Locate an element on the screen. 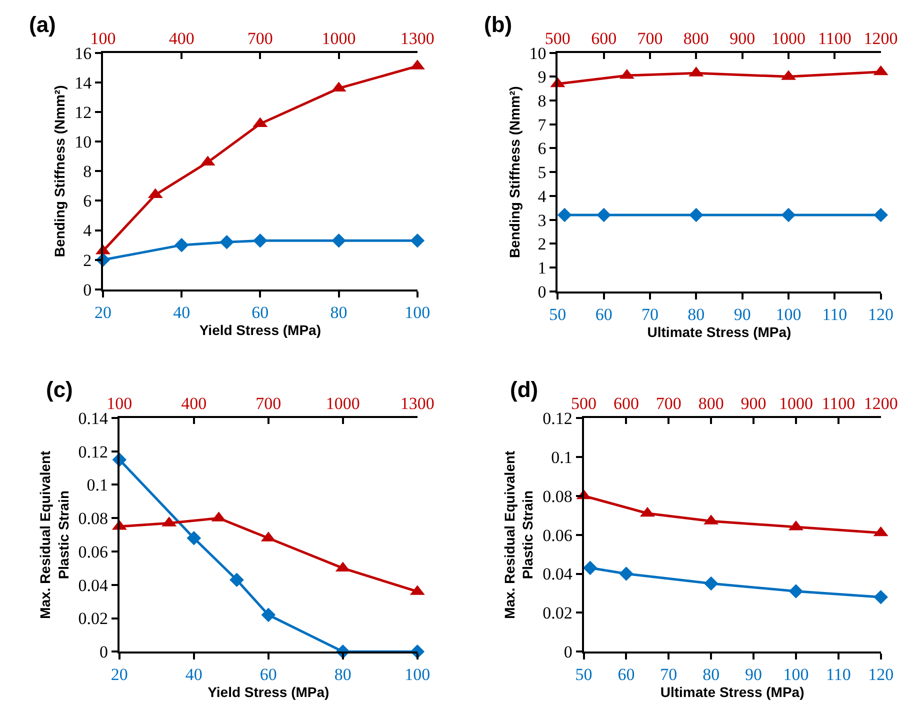  chart-title: (a) is located at coordinates (42, 24).